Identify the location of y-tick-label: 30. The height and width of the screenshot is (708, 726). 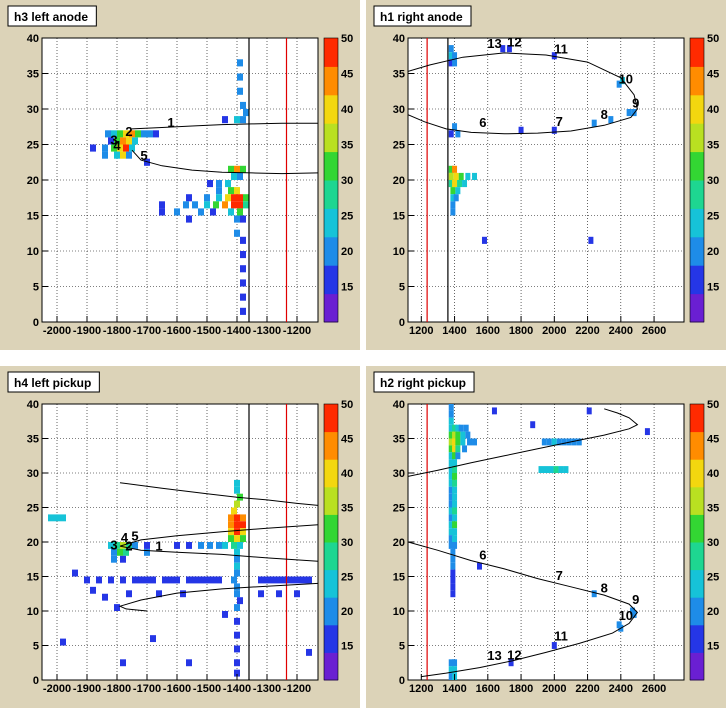
(399, 110).